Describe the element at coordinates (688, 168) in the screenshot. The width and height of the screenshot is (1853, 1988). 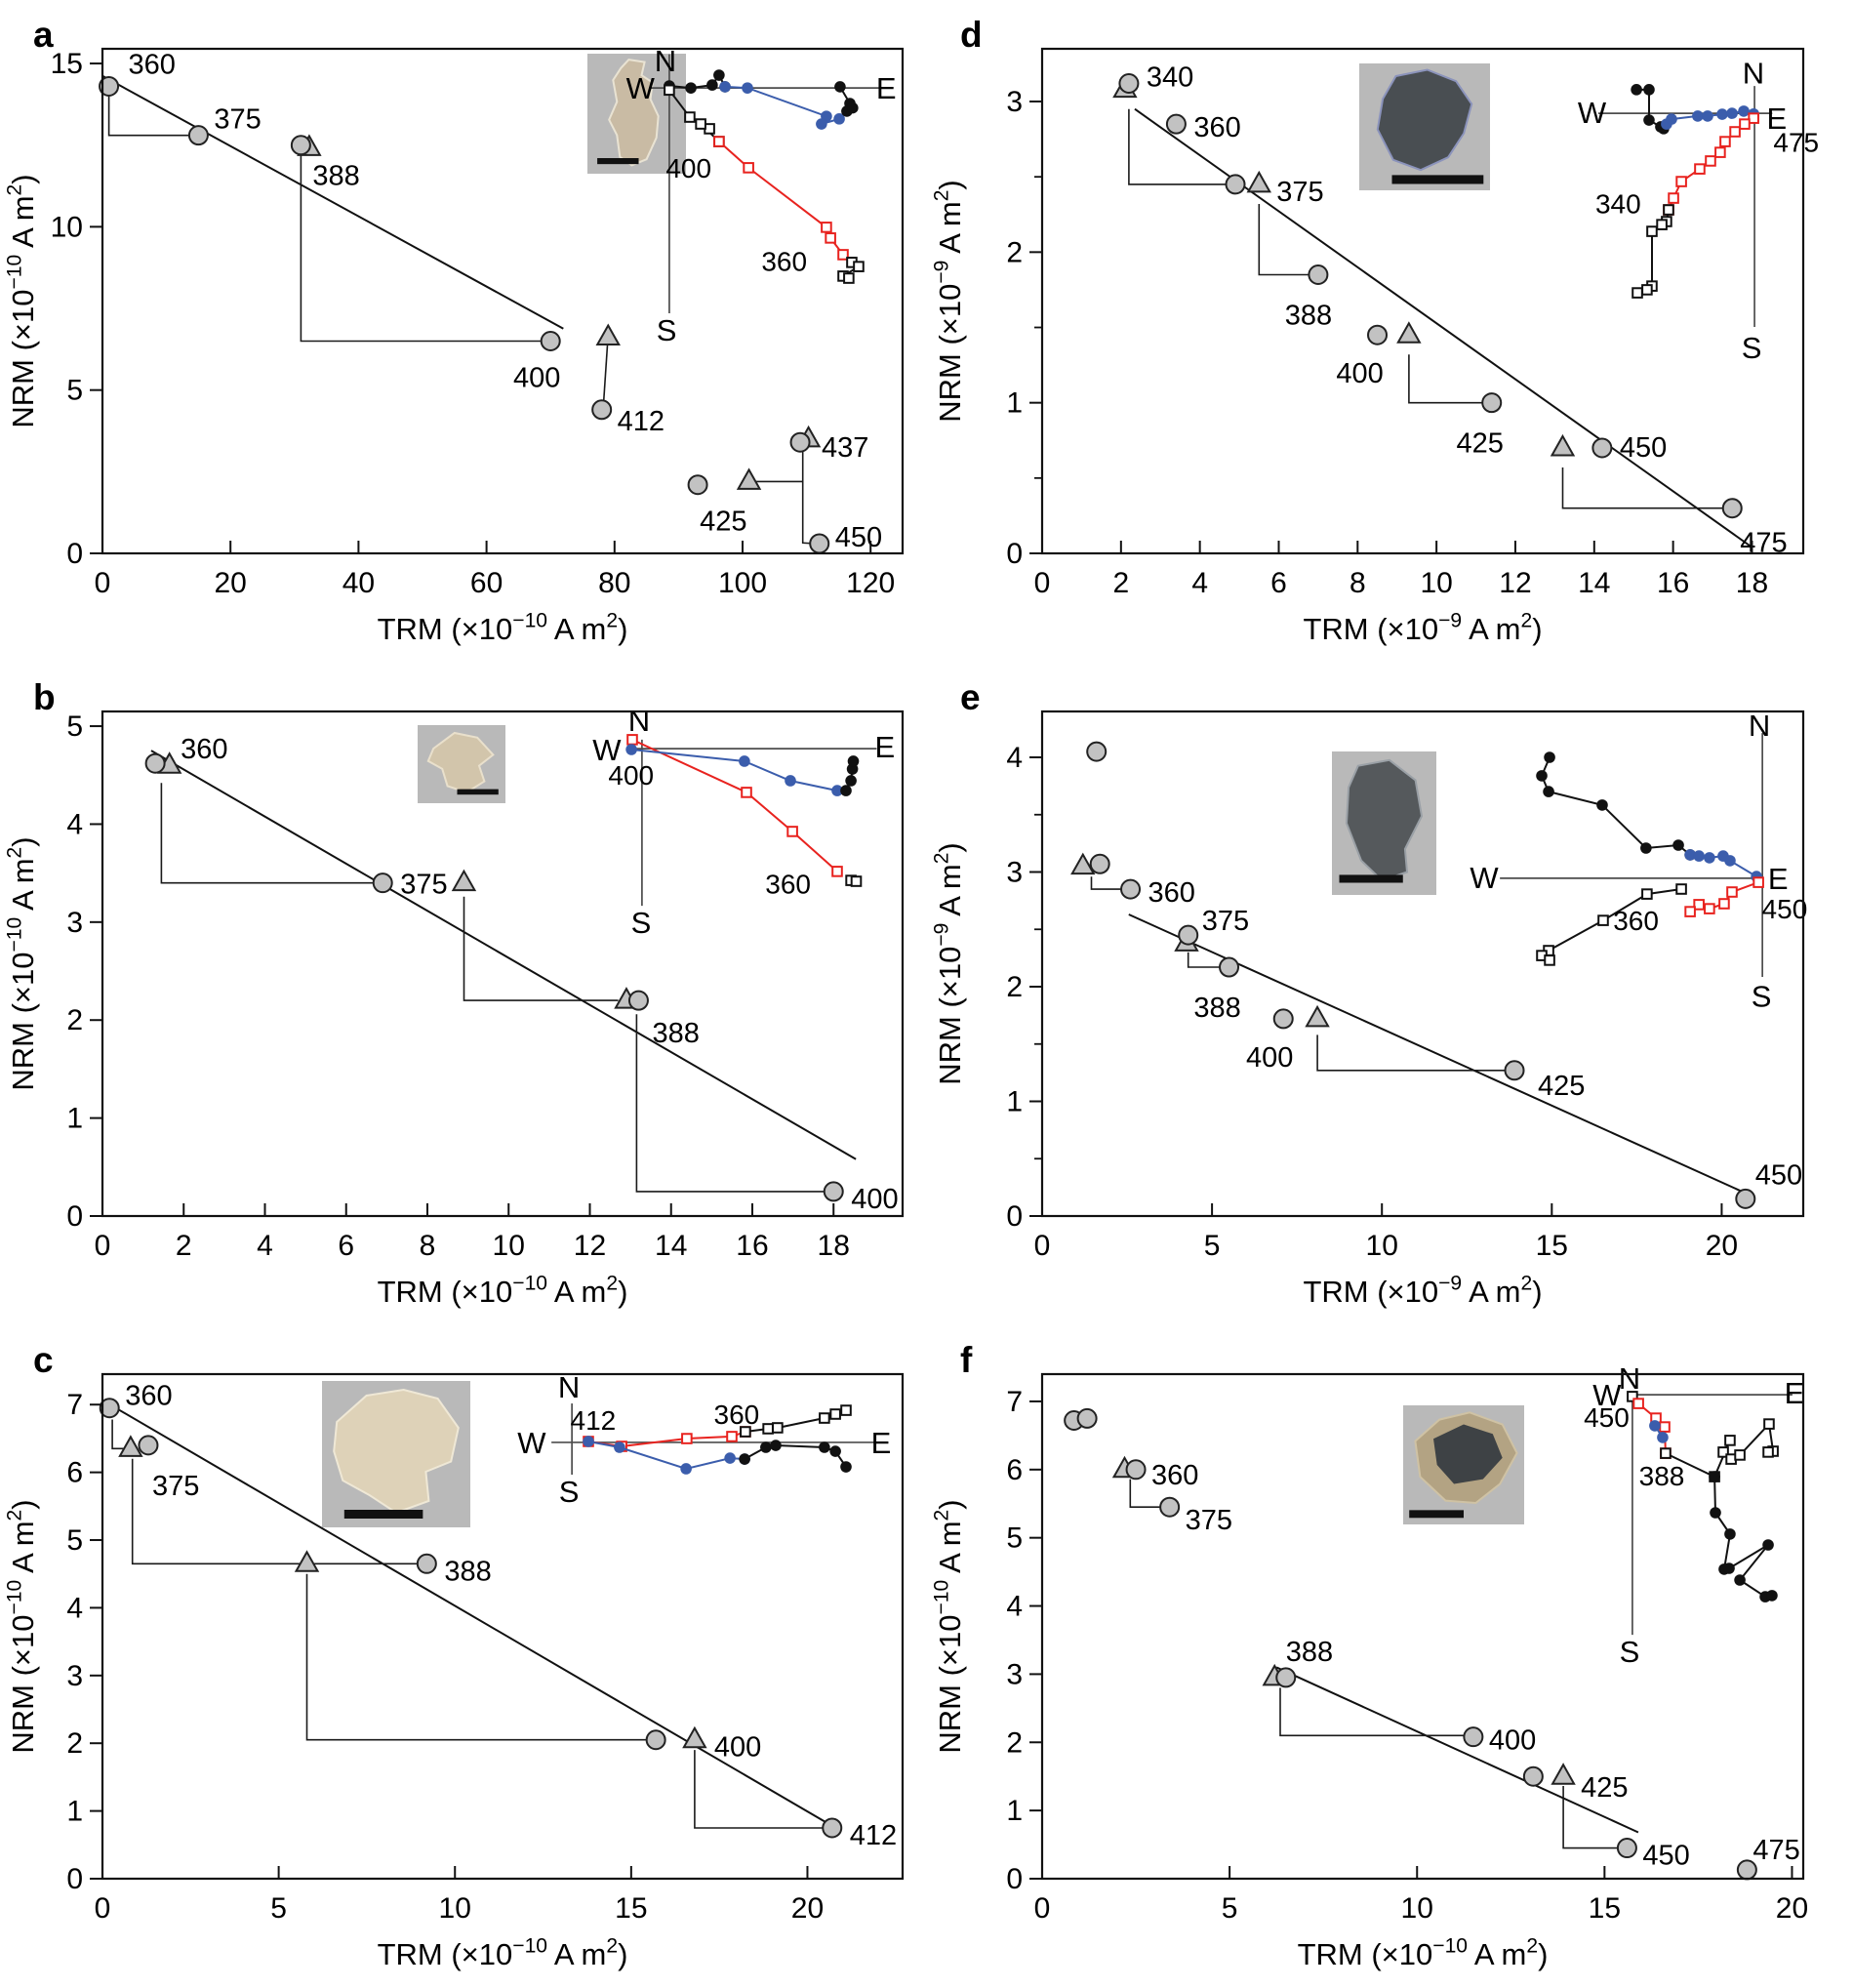
I see `inset-temp-label: 400` at that location.